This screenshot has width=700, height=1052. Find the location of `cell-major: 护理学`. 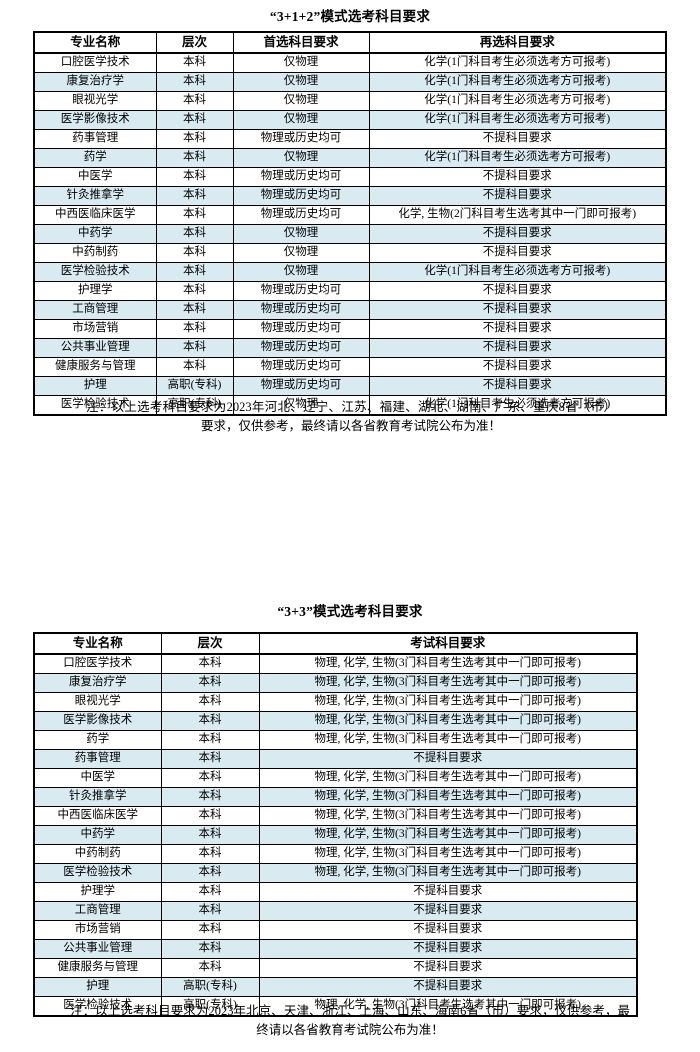

cell-major: 护理学 is located at coordinates (95, 291).